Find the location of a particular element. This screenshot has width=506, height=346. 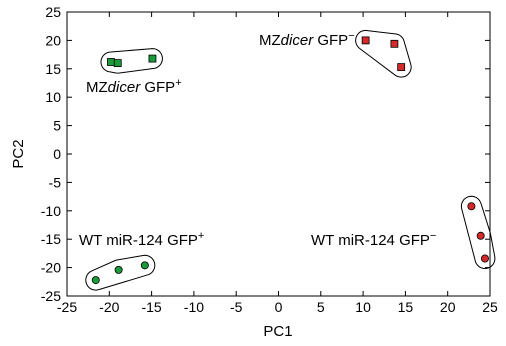

x-tick-label: 15 is located at coordinates (406, 307).